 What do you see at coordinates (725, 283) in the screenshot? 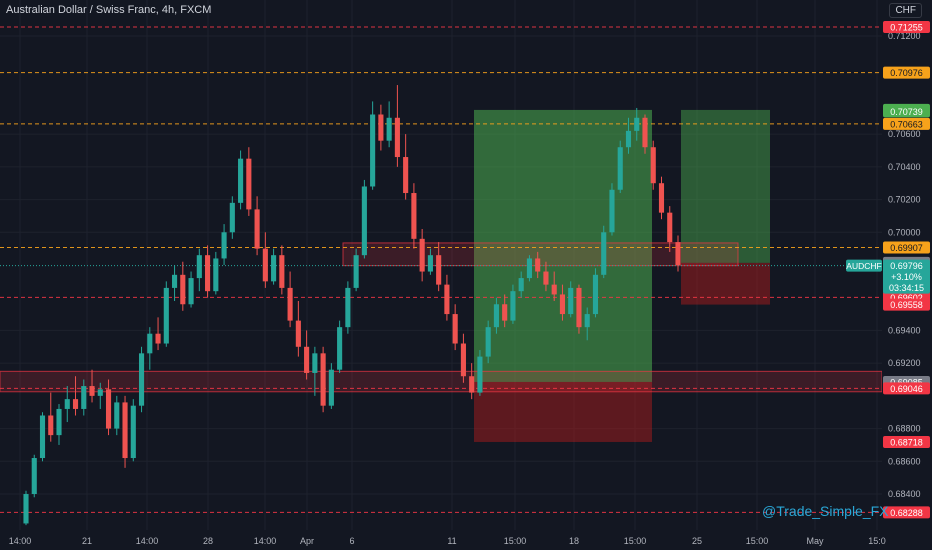
I see `short-stop-zone` at bounding box center [725, 283].